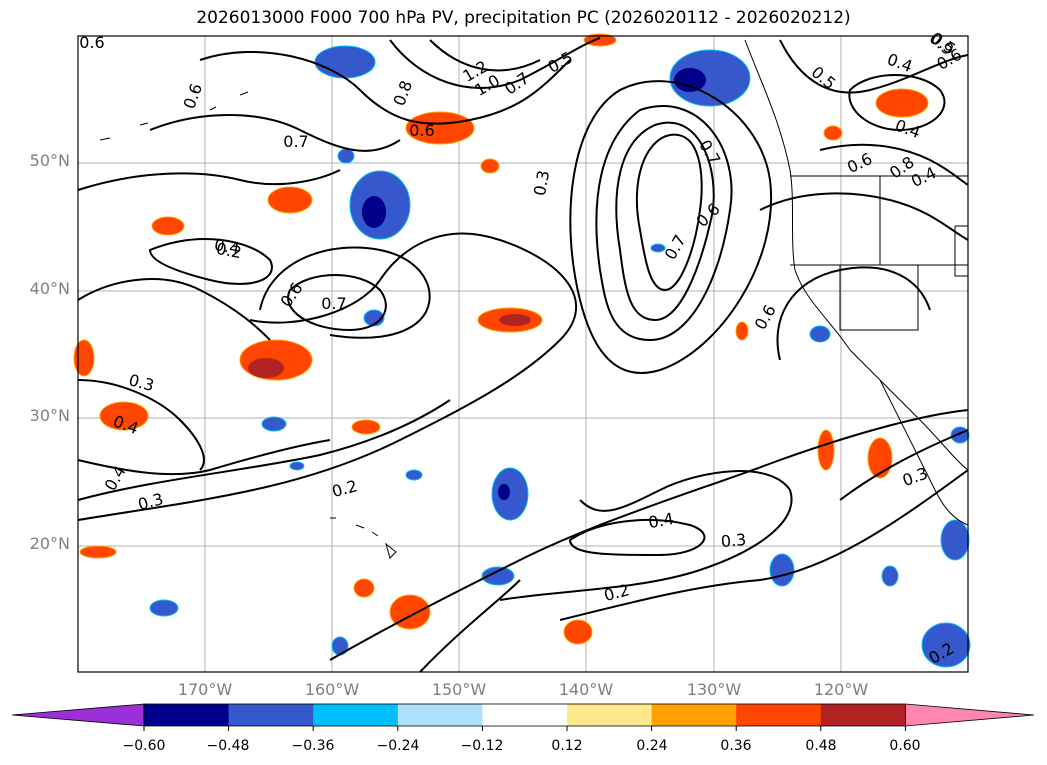  What do you see at coordinates (567, 746) in the screenshot?
I see `colorbar-tick-label: 0.12` at bounding box center [567, 746].